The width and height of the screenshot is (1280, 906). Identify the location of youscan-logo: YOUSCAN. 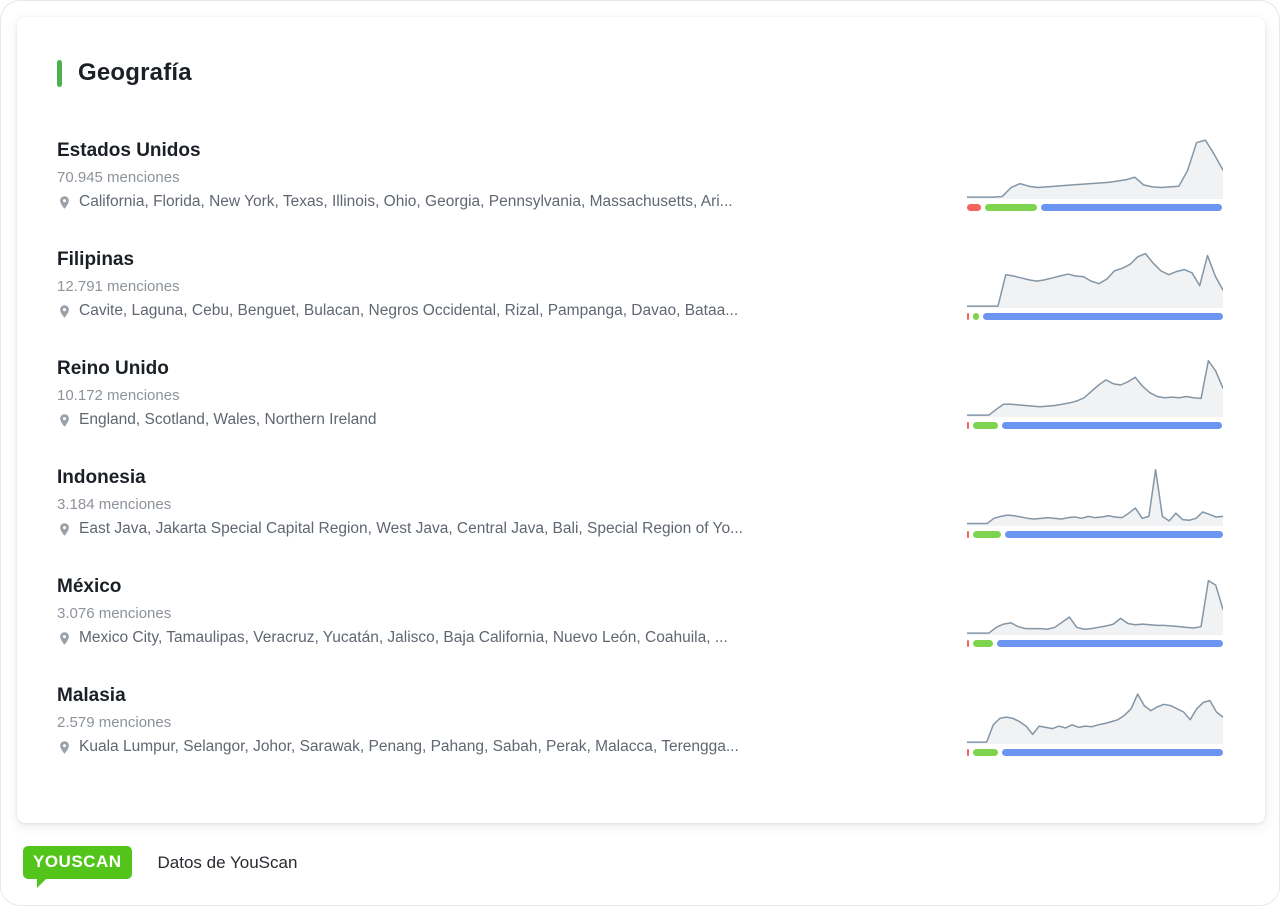
(77, 867).